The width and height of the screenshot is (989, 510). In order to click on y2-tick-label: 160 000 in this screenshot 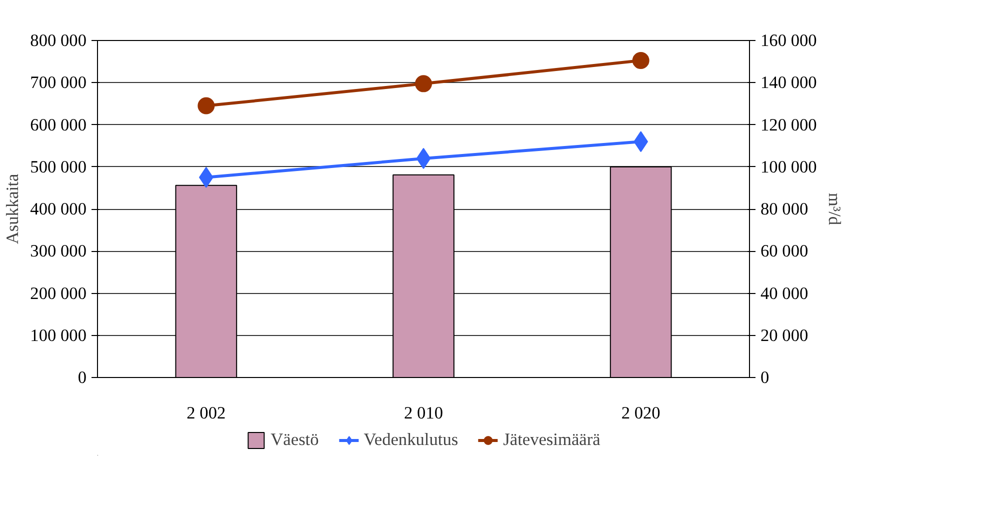, I will do `click(788, 40)`.